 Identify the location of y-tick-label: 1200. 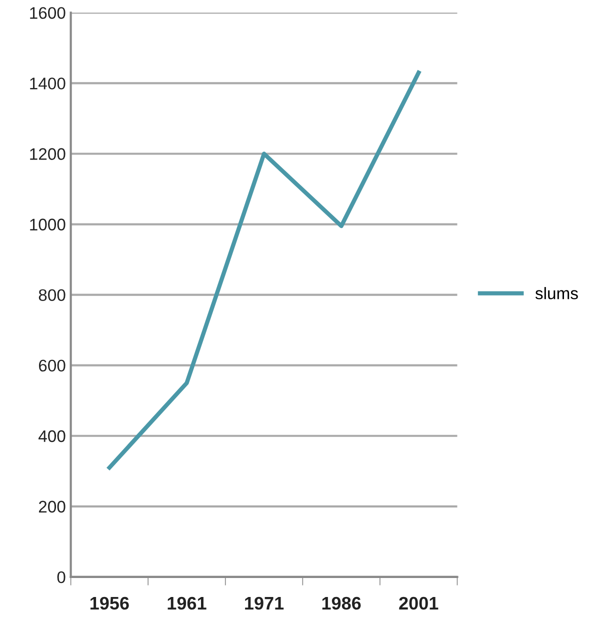
(48, 154).